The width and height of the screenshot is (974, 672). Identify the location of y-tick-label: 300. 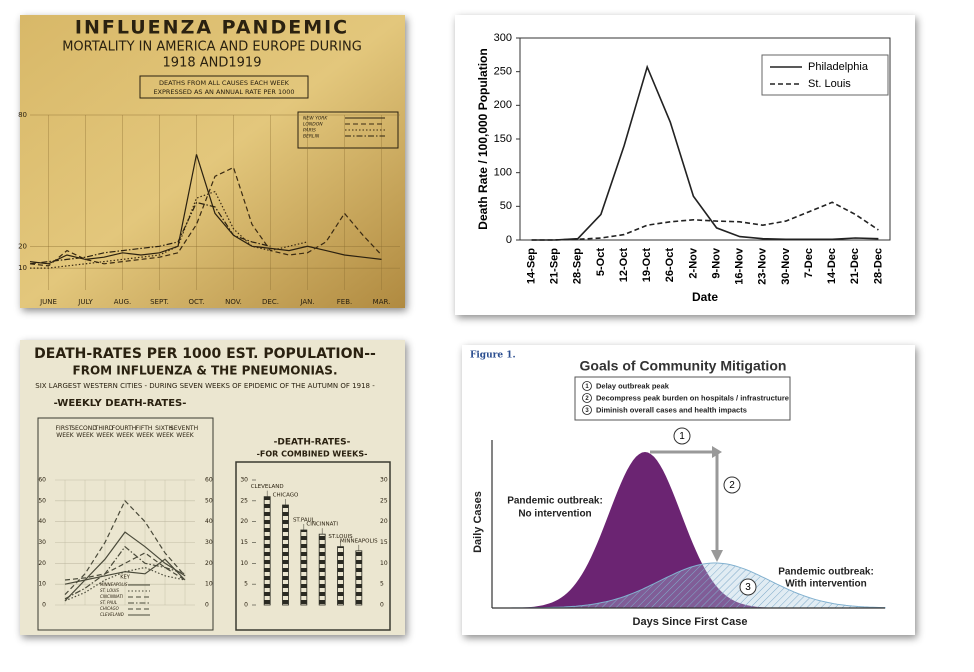
(503, 38).